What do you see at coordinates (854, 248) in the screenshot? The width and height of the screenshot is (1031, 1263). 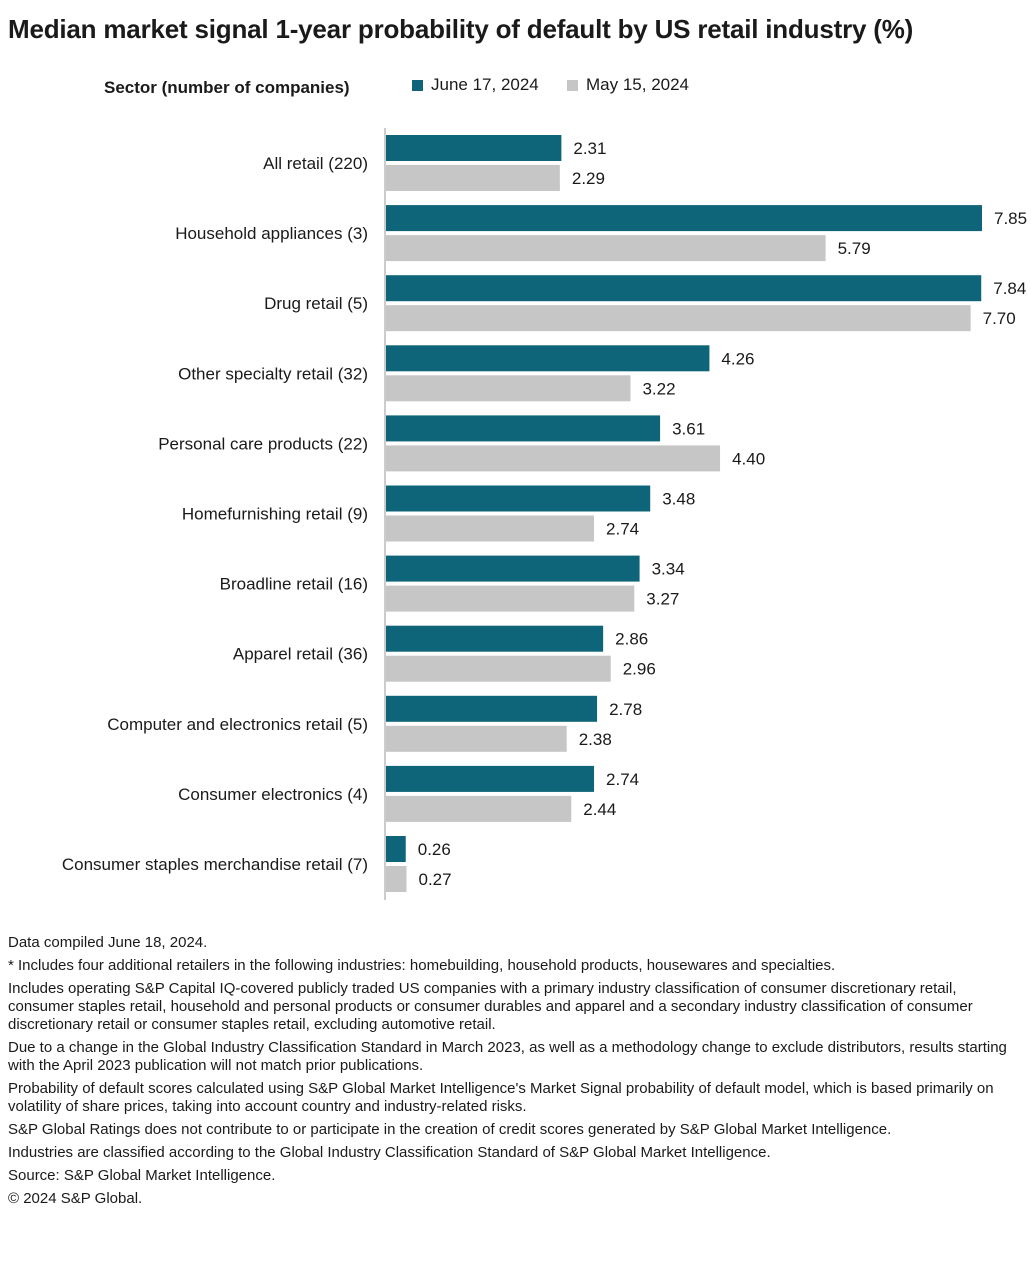 I see `data-label: 5.79` at bounding box center [854, 248].